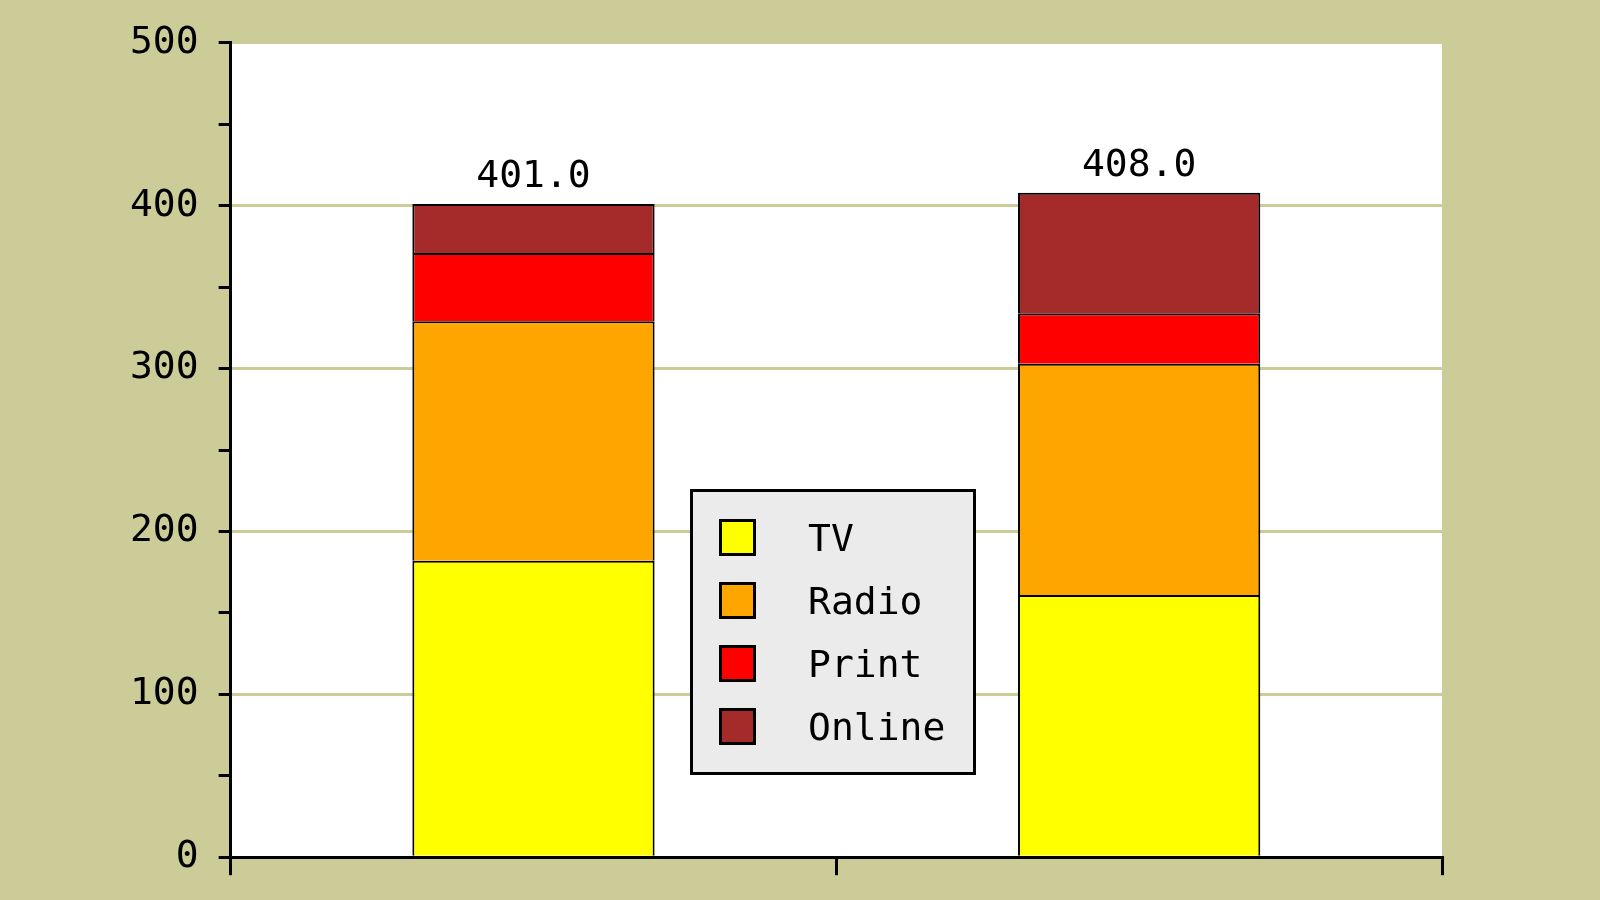 This screenshot has height=900, width=1600. What do you see at coordinates (865, 600) in the screenshot?
I see `legend-label: Radio` at bounding box center [865, 600].